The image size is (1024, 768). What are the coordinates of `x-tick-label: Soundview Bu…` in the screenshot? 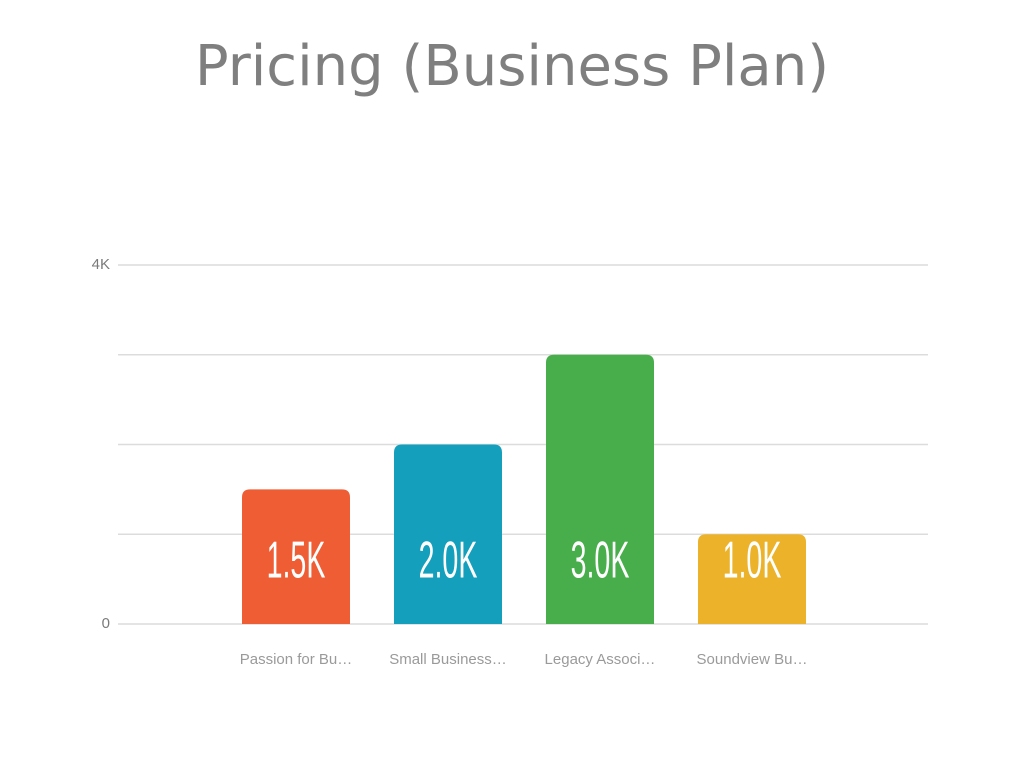 It's located at (752, 659).